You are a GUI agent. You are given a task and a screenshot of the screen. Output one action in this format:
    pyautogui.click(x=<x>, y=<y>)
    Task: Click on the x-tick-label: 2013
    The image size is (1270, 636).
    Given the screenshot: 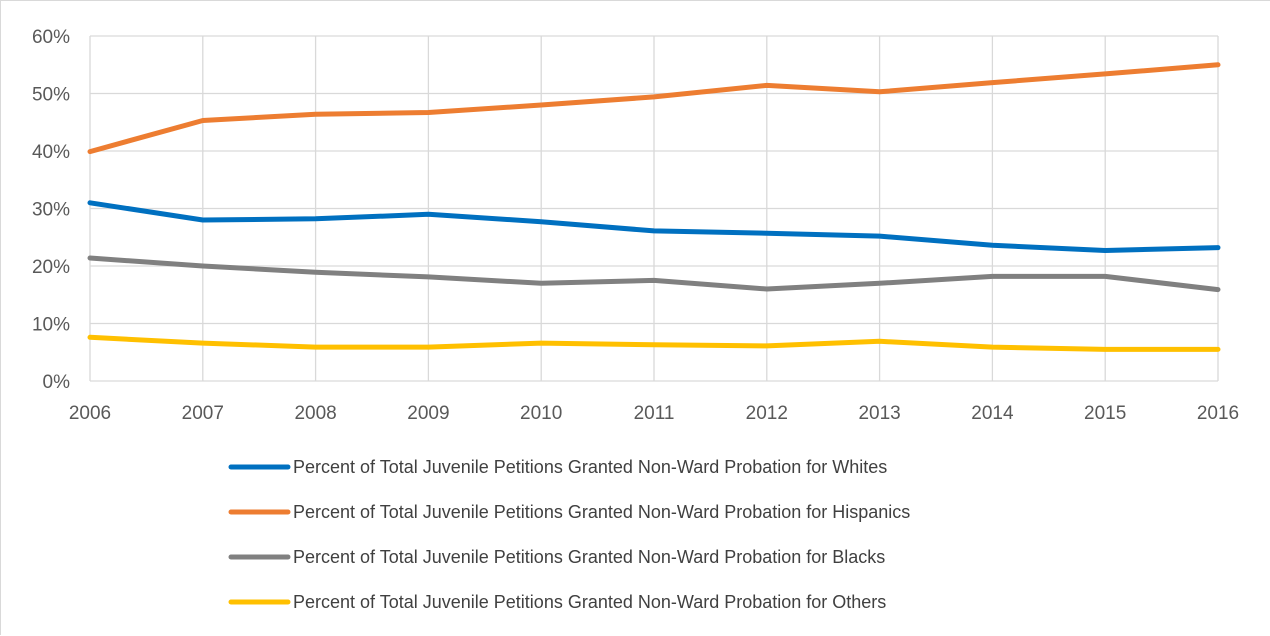 What is the action you would take?
    pyautogui.click(x=879, y=413)
    